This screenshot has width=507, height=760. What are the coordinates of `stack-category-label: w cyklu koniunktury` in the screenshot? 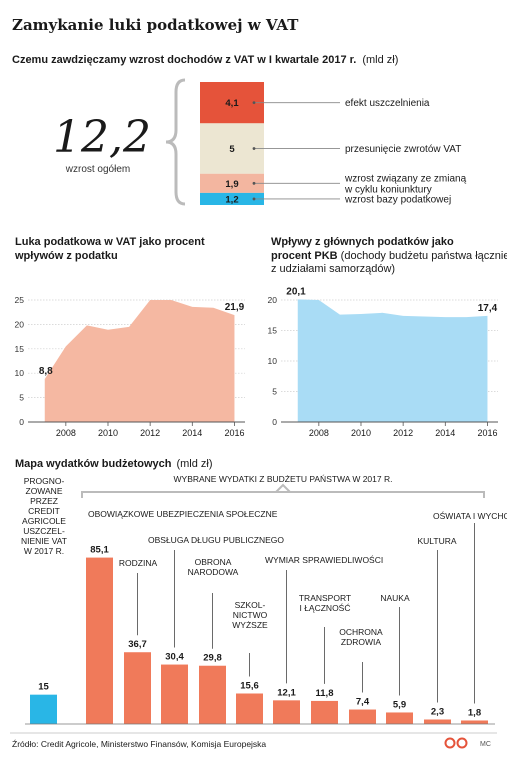 It's located at (388, 189).